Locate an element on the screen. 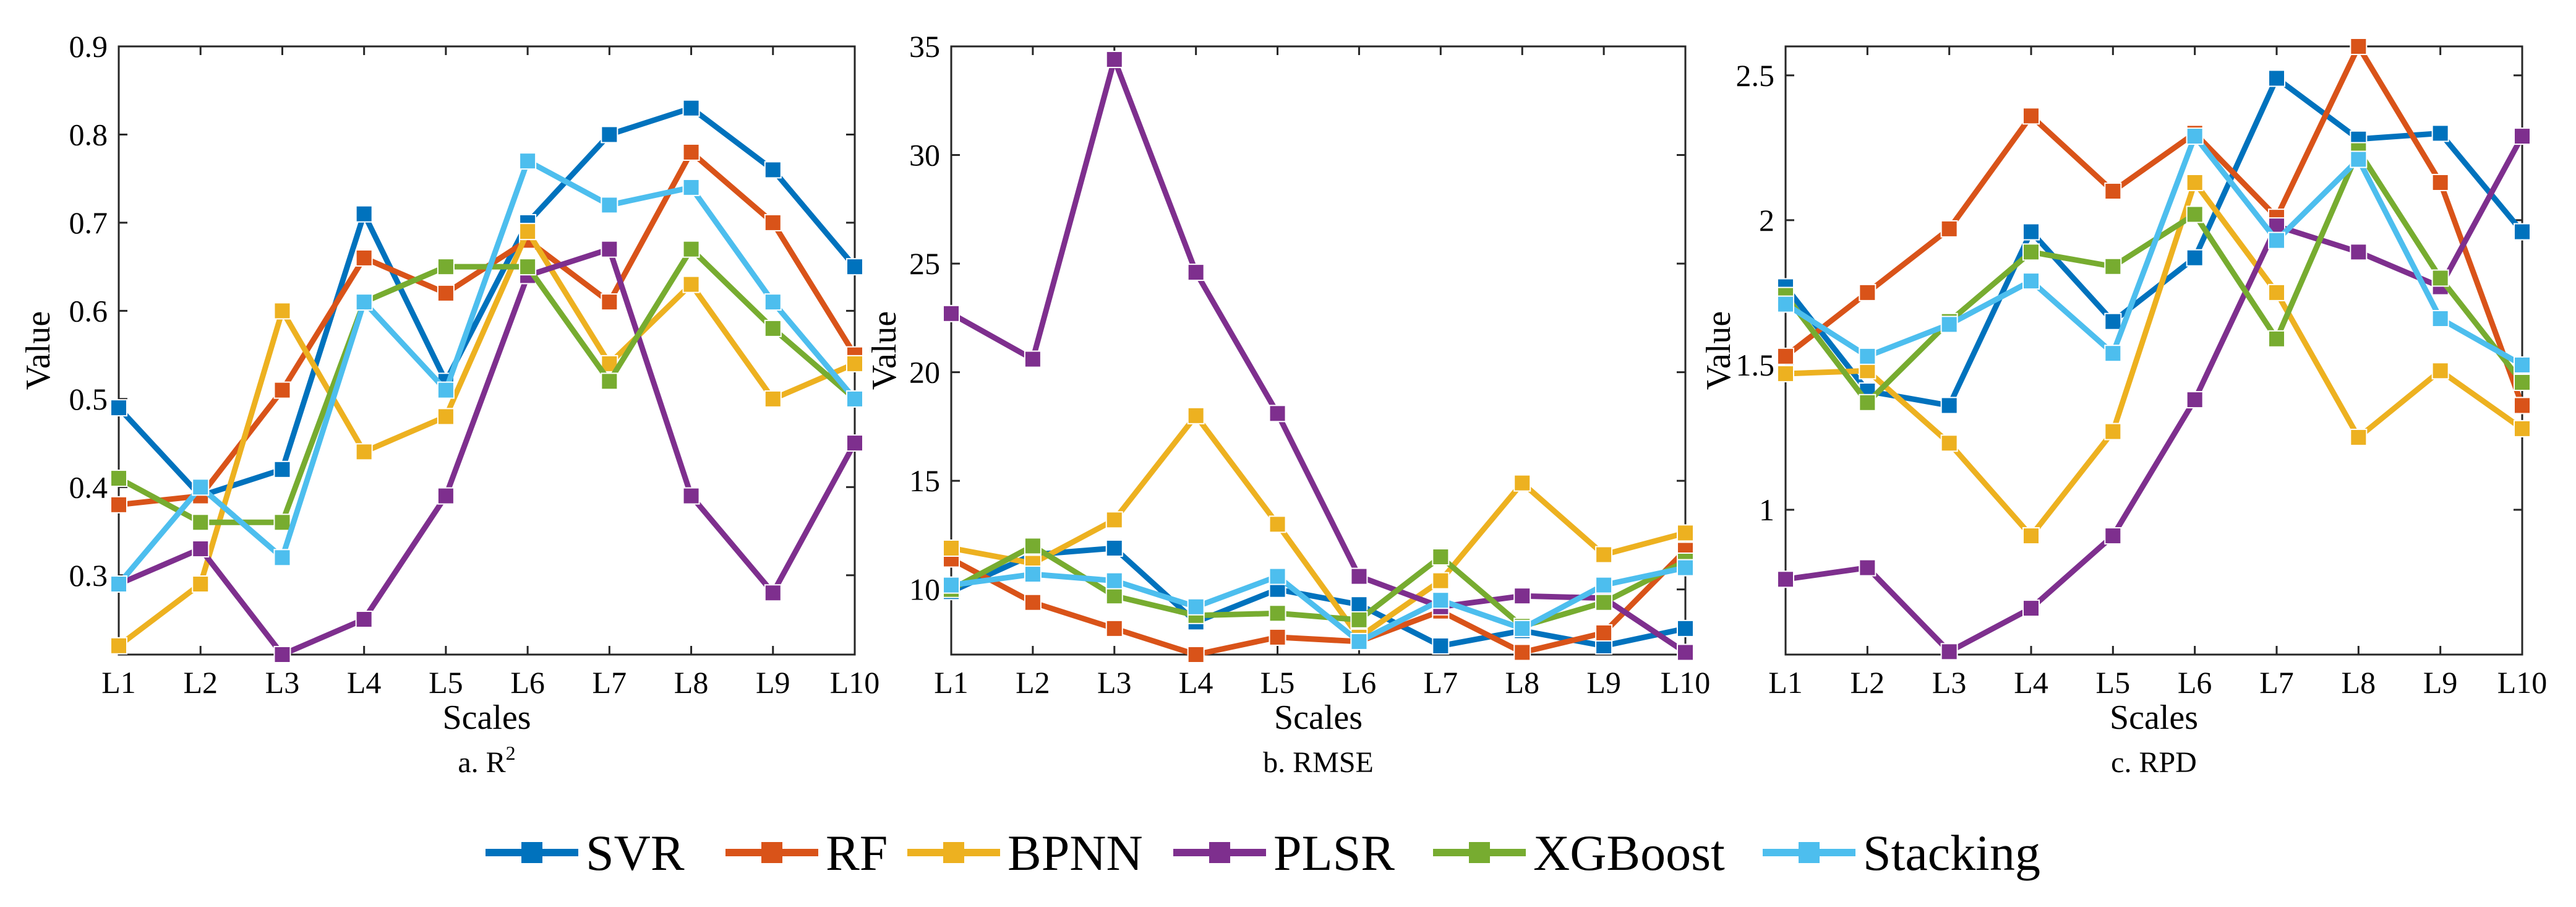 This screenshot has width=2576, height=907. legend-label: PLSR is located at coordinates (1334, 853).